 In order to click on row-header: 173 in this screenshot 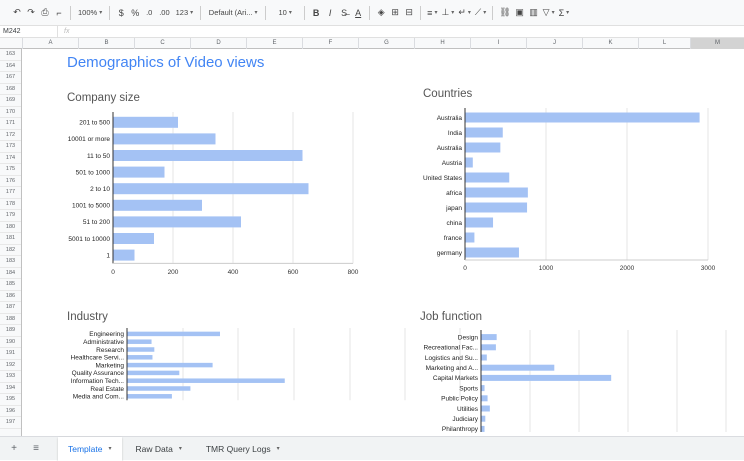, I will do `click(10, 147)`.